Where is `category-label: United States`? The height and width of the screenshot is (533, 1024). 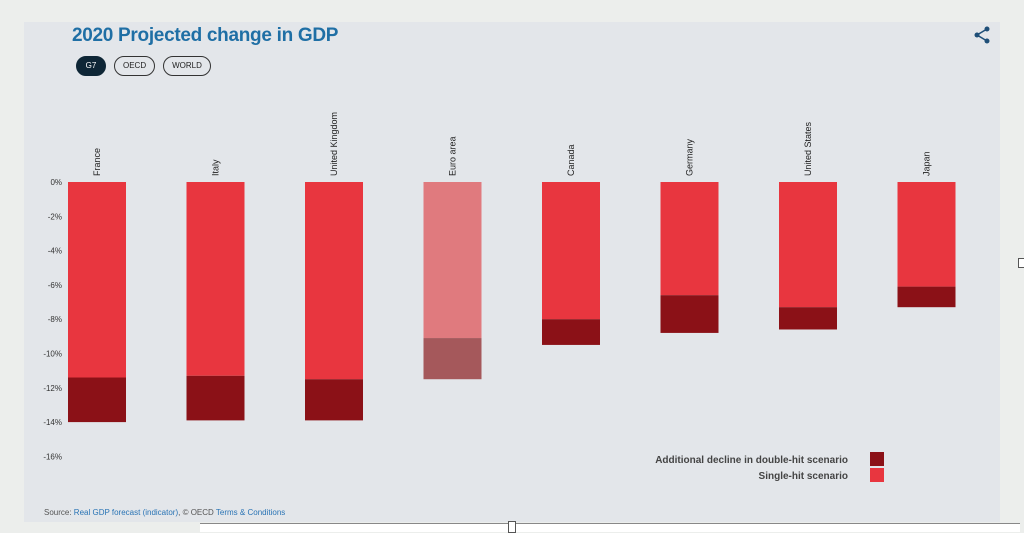 category-label: United States is located at coordinates (808, 148).